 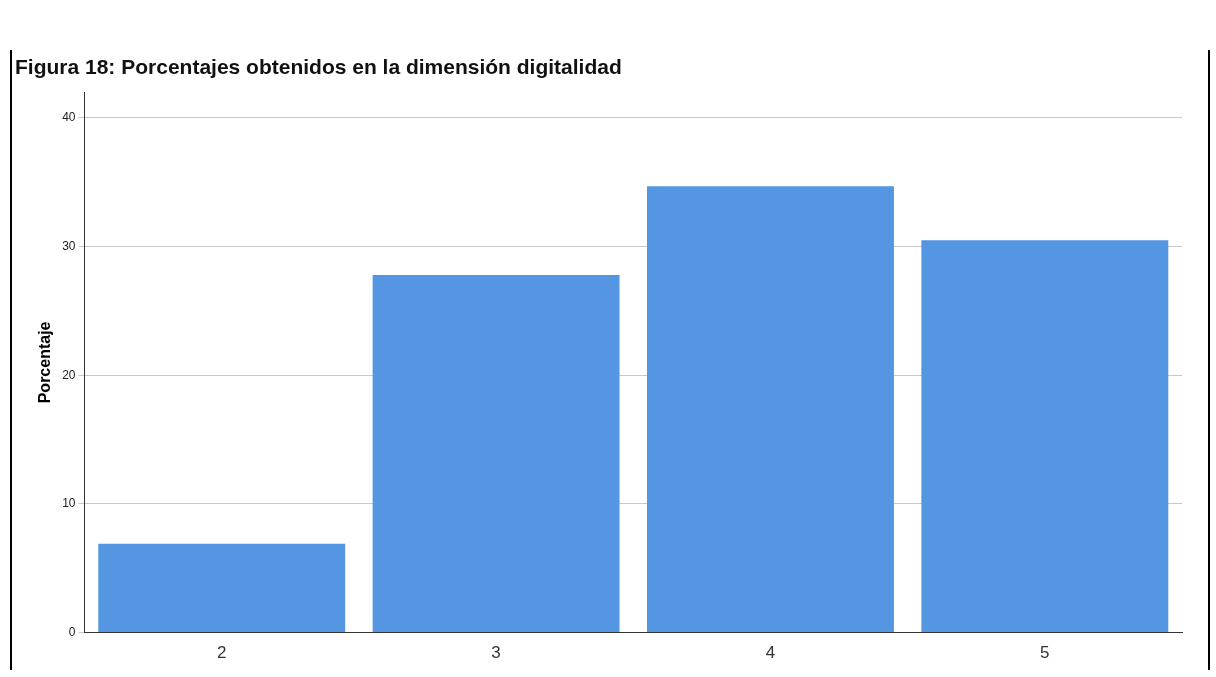 What do you see at coordinates (221, 653) in the screenshot?
I see `x-tick-label: 2` at bounding box center [221, 653].